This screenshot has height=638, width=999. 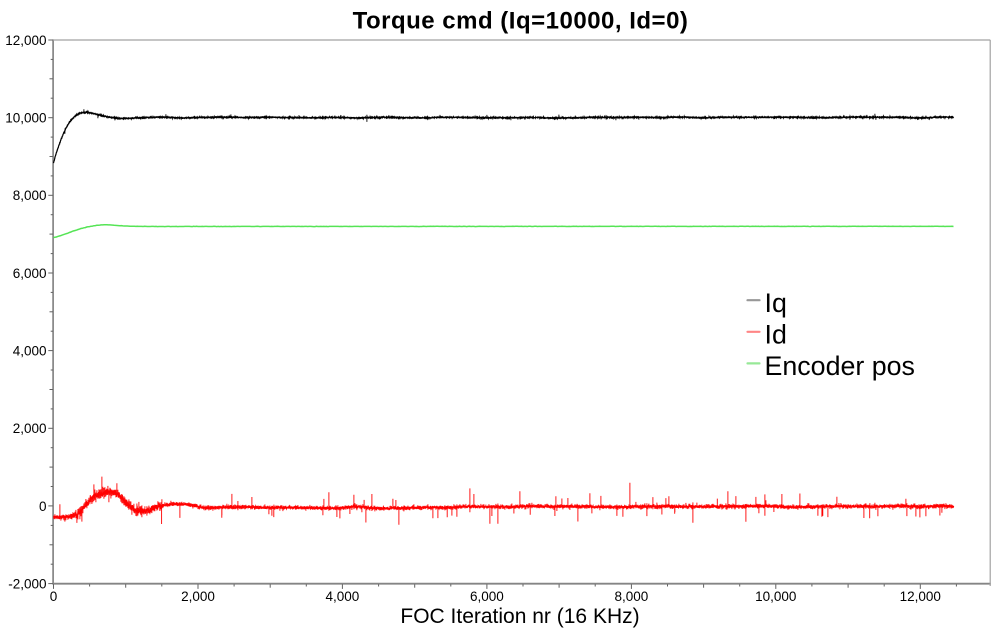 I want to click on svg-text: FOC Iteration nr (16 KHz), so click(x=519, y=616).